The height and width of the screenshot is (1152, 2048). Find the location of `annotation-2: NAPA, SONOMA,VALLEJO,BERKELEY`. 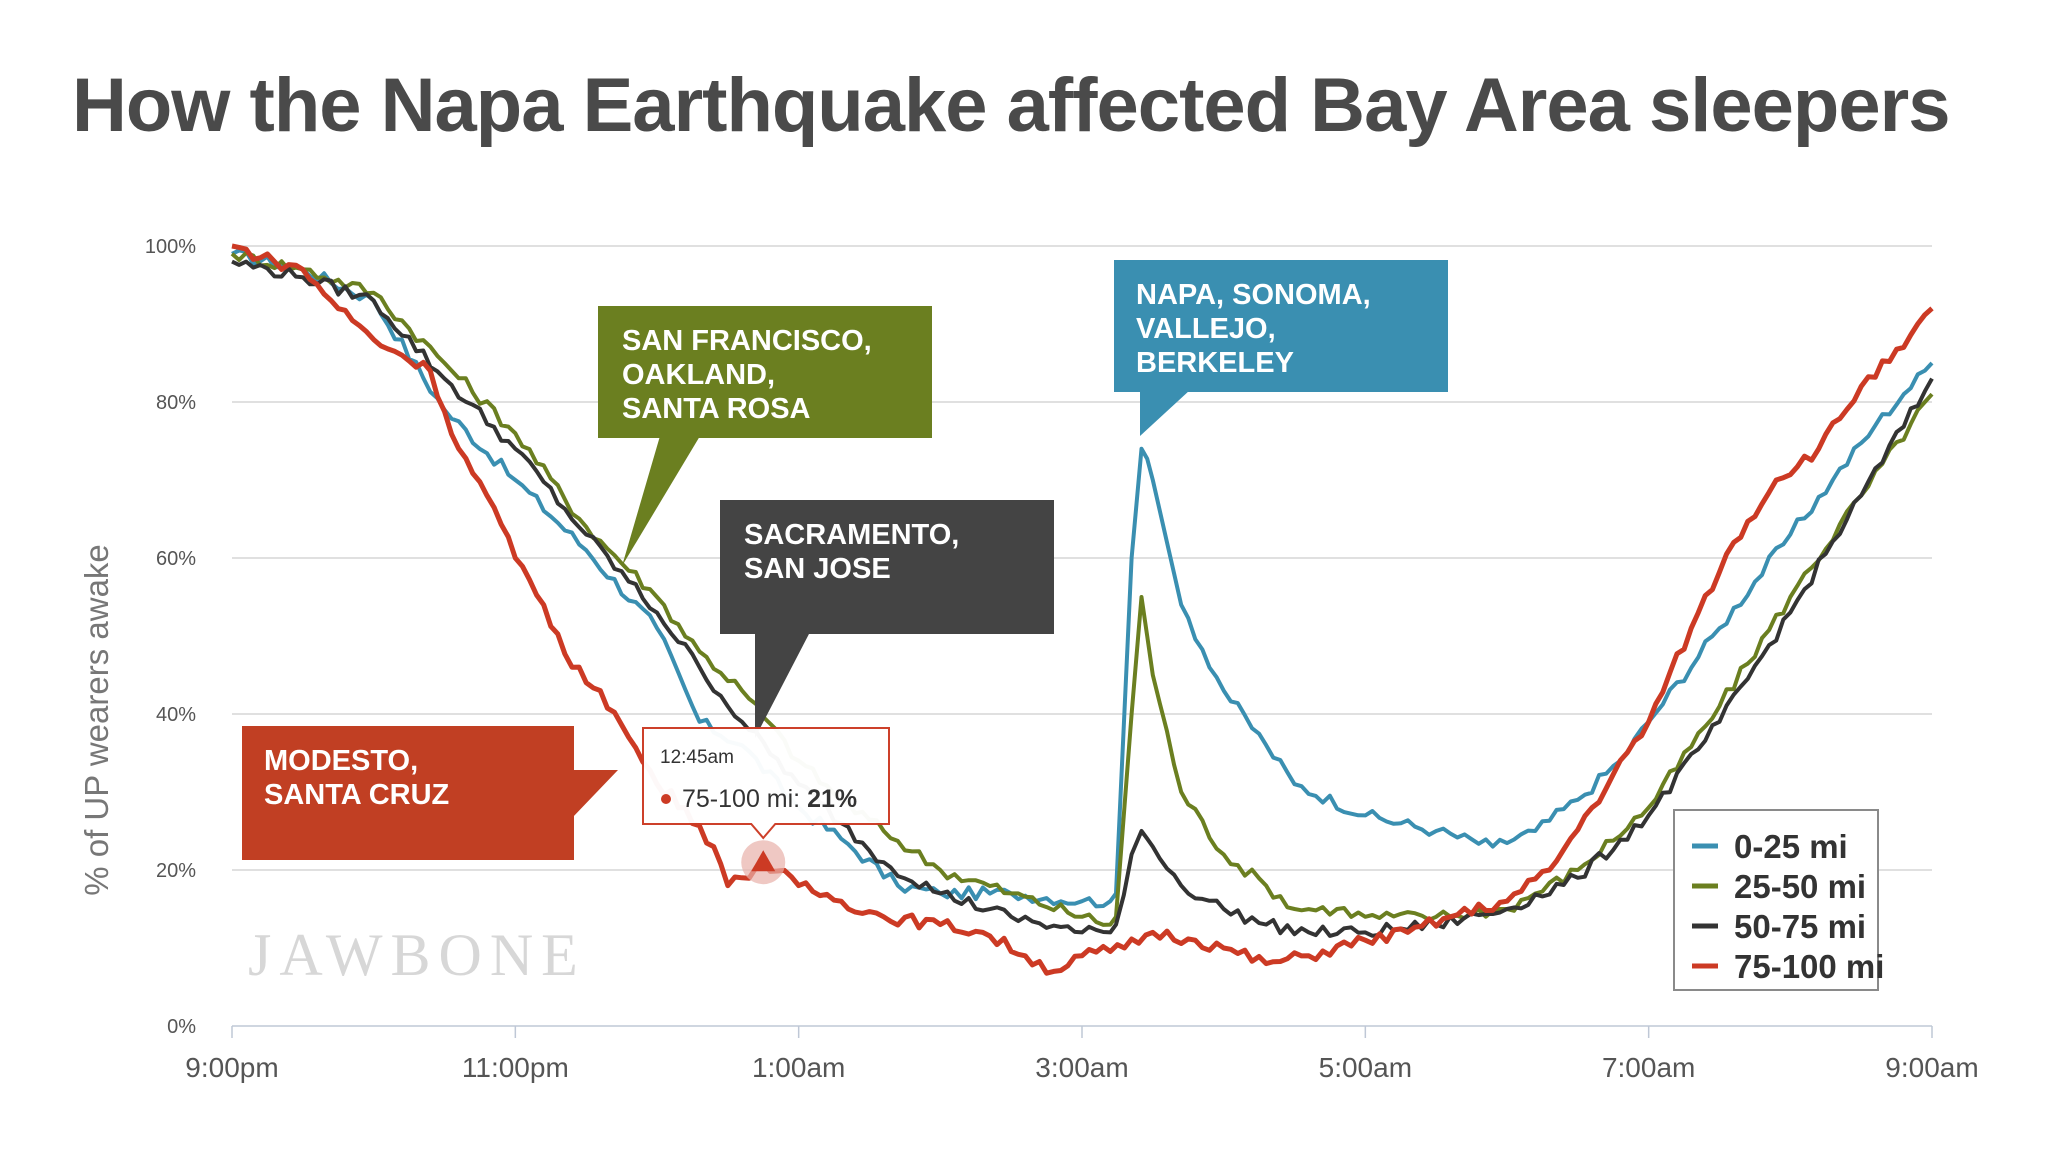

annotation-2: NAPA, SONOMA,VALLEJO,BERKELEY is located at coordinates (1281, 348).